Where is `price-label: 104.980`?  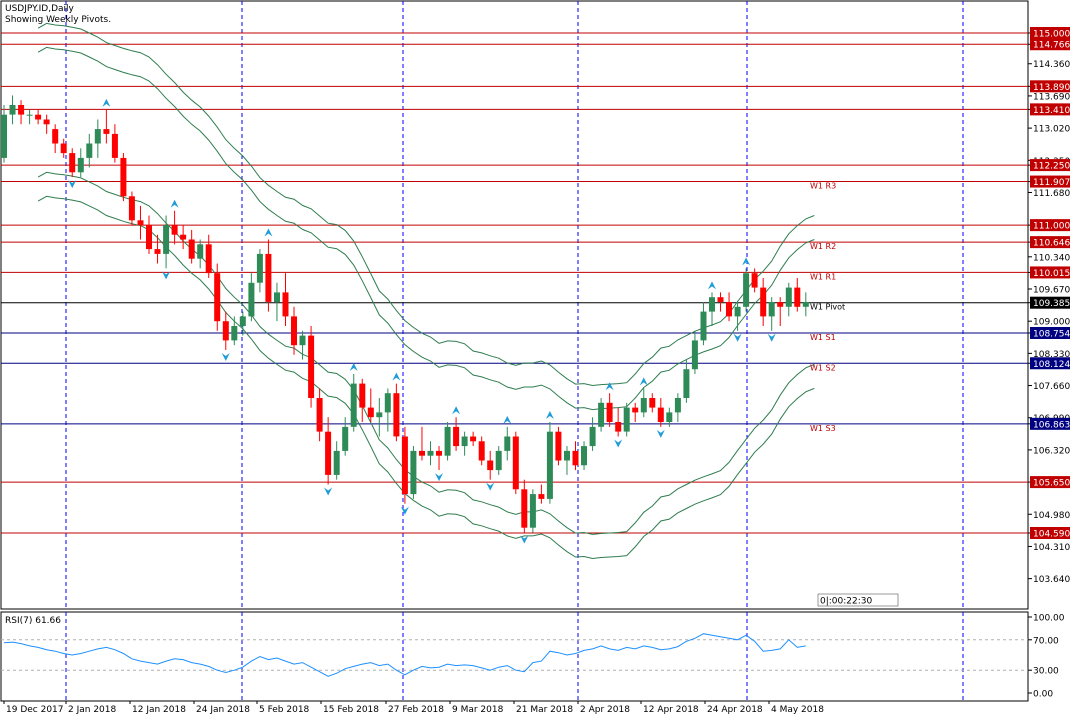 price-label: 104.980 is located at coordinates (1051, 516).